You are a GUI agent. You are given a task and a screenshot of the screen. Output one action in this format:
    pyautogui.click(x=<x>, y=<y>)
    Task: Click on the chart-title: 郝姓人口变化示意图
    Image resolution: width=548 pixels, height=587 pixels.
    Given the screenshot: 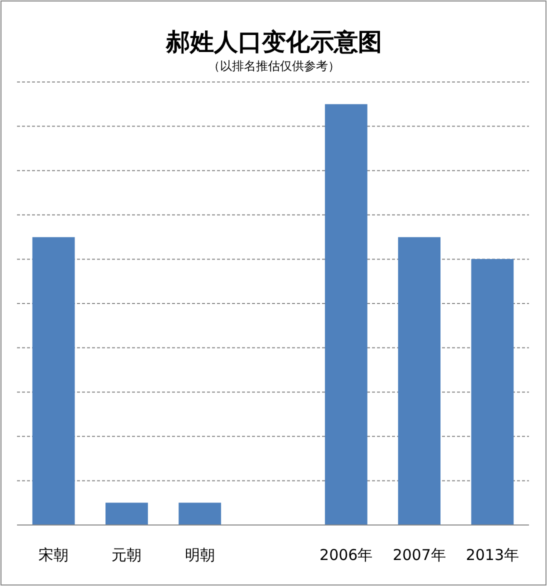 What is the action you would take?
    pyautogui.click(x=273, y=41)
    